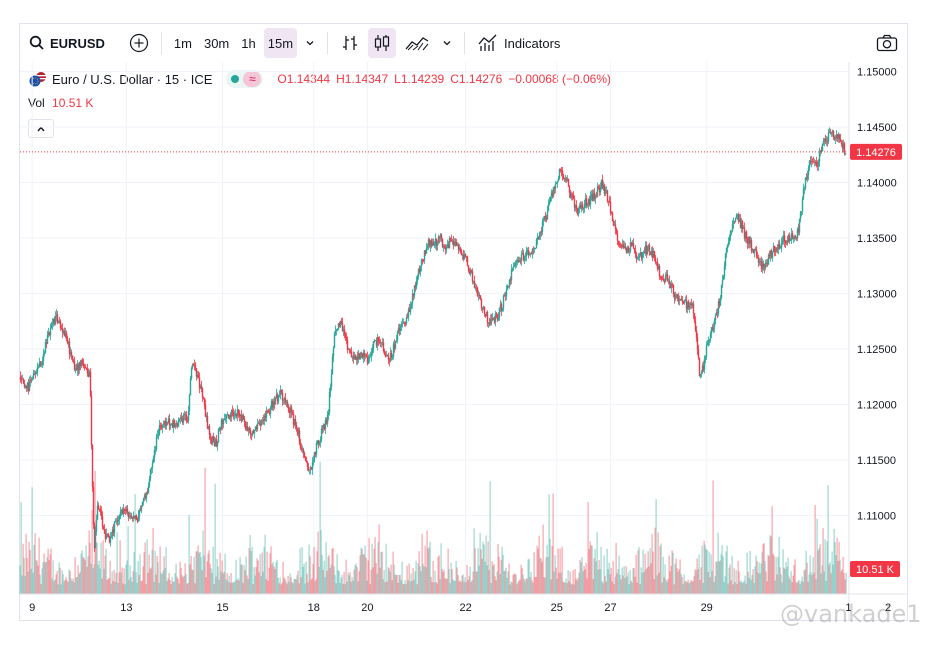  What do you see at coordinates (65, 43) in the screenshot?
I see `symbol-search-button: EURUSD` at bounding box center [65, 43].